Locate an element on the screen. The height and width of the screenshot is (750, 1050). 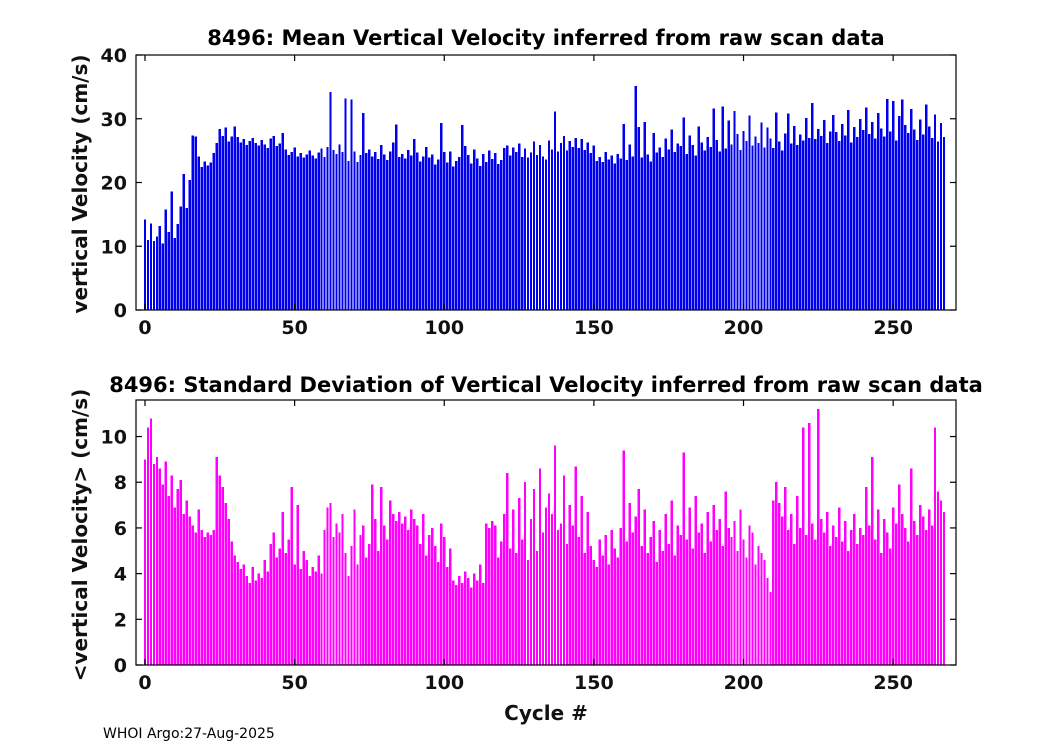
y-tick-label: 40 is located at coordinates (114, 56).